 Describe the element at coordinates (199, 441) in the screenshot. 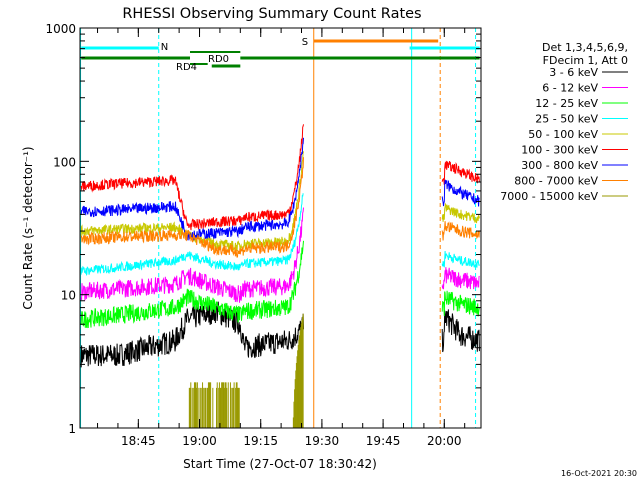

I see `x-tick-label: 19:00` at that location.